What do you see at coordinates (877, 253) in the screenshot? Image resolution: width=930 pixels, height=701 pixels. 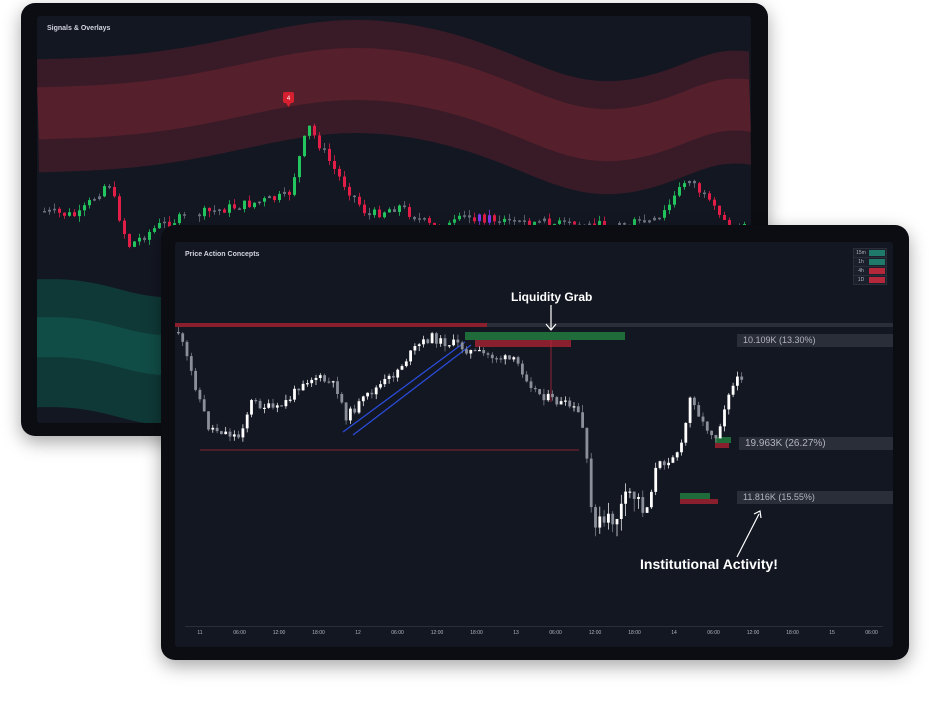 I see `timeframe-trend-cell` at bounding box center [877, 253].